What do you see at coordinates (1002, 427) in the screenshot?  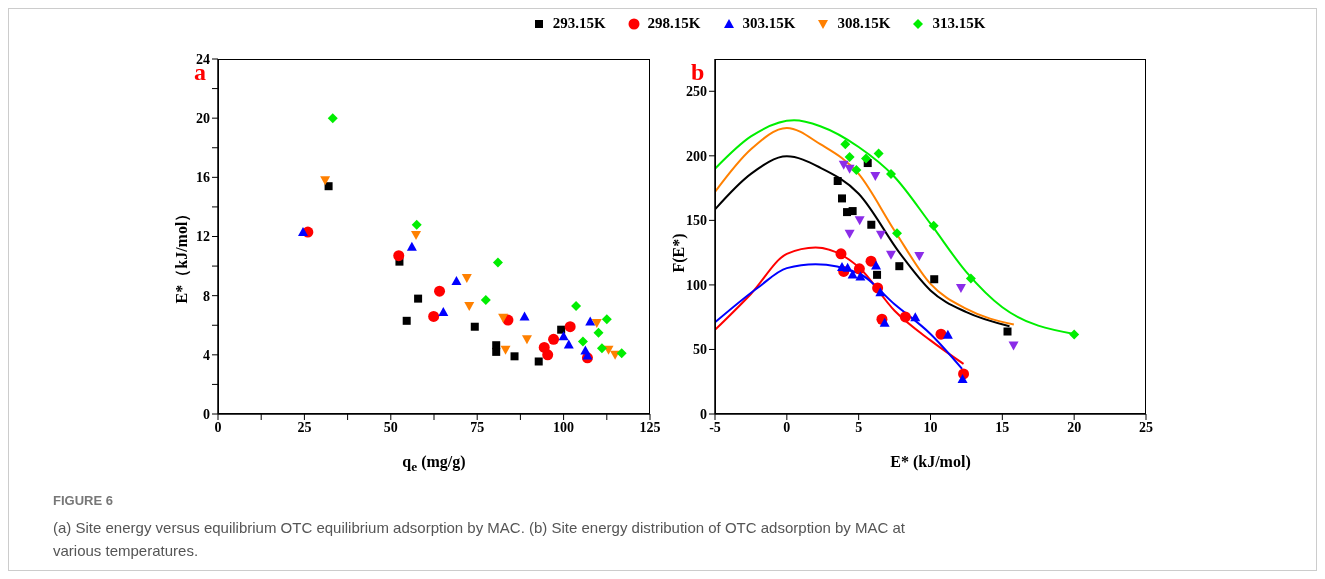 I see `x-tick-label: 15` at bounding box center [1002, 427].